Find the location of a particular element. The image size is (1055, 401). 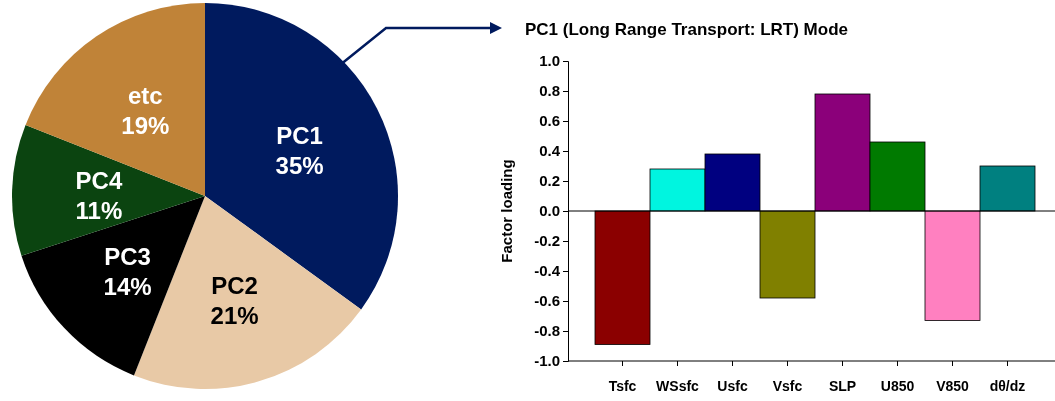

y-tick-label: 0.2 is located at coordinates (549, 181).